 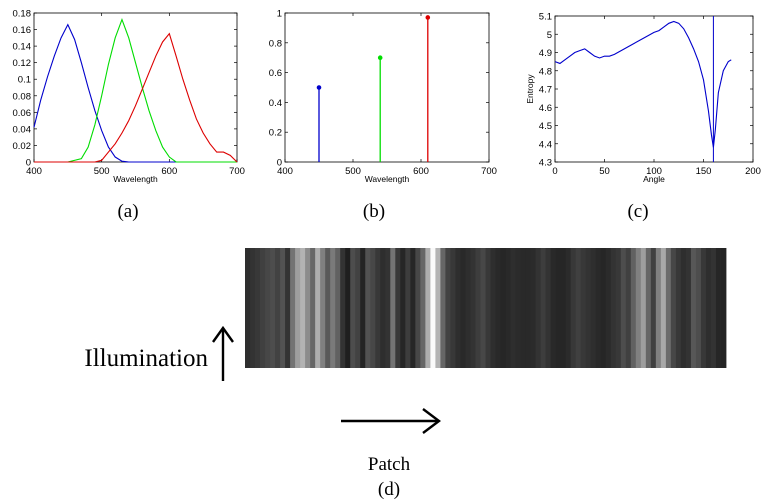 I want to click on y-tick-label: 1, so click(x=279, y=14).